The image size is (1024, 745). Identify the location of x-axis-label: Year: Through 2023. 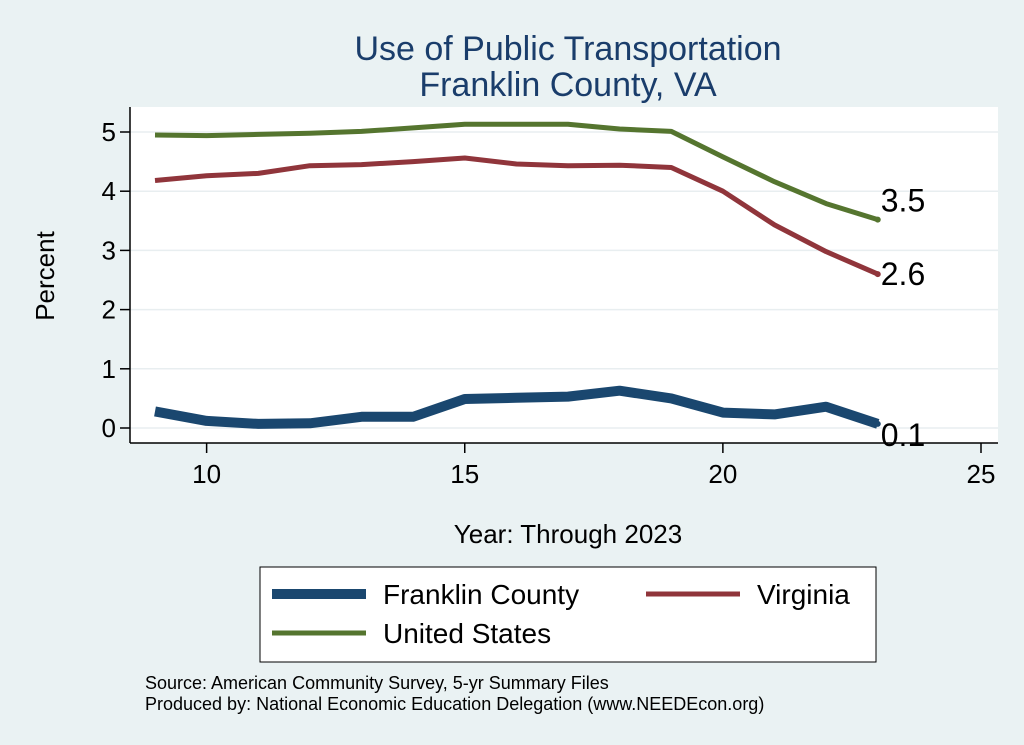
(568, 534).